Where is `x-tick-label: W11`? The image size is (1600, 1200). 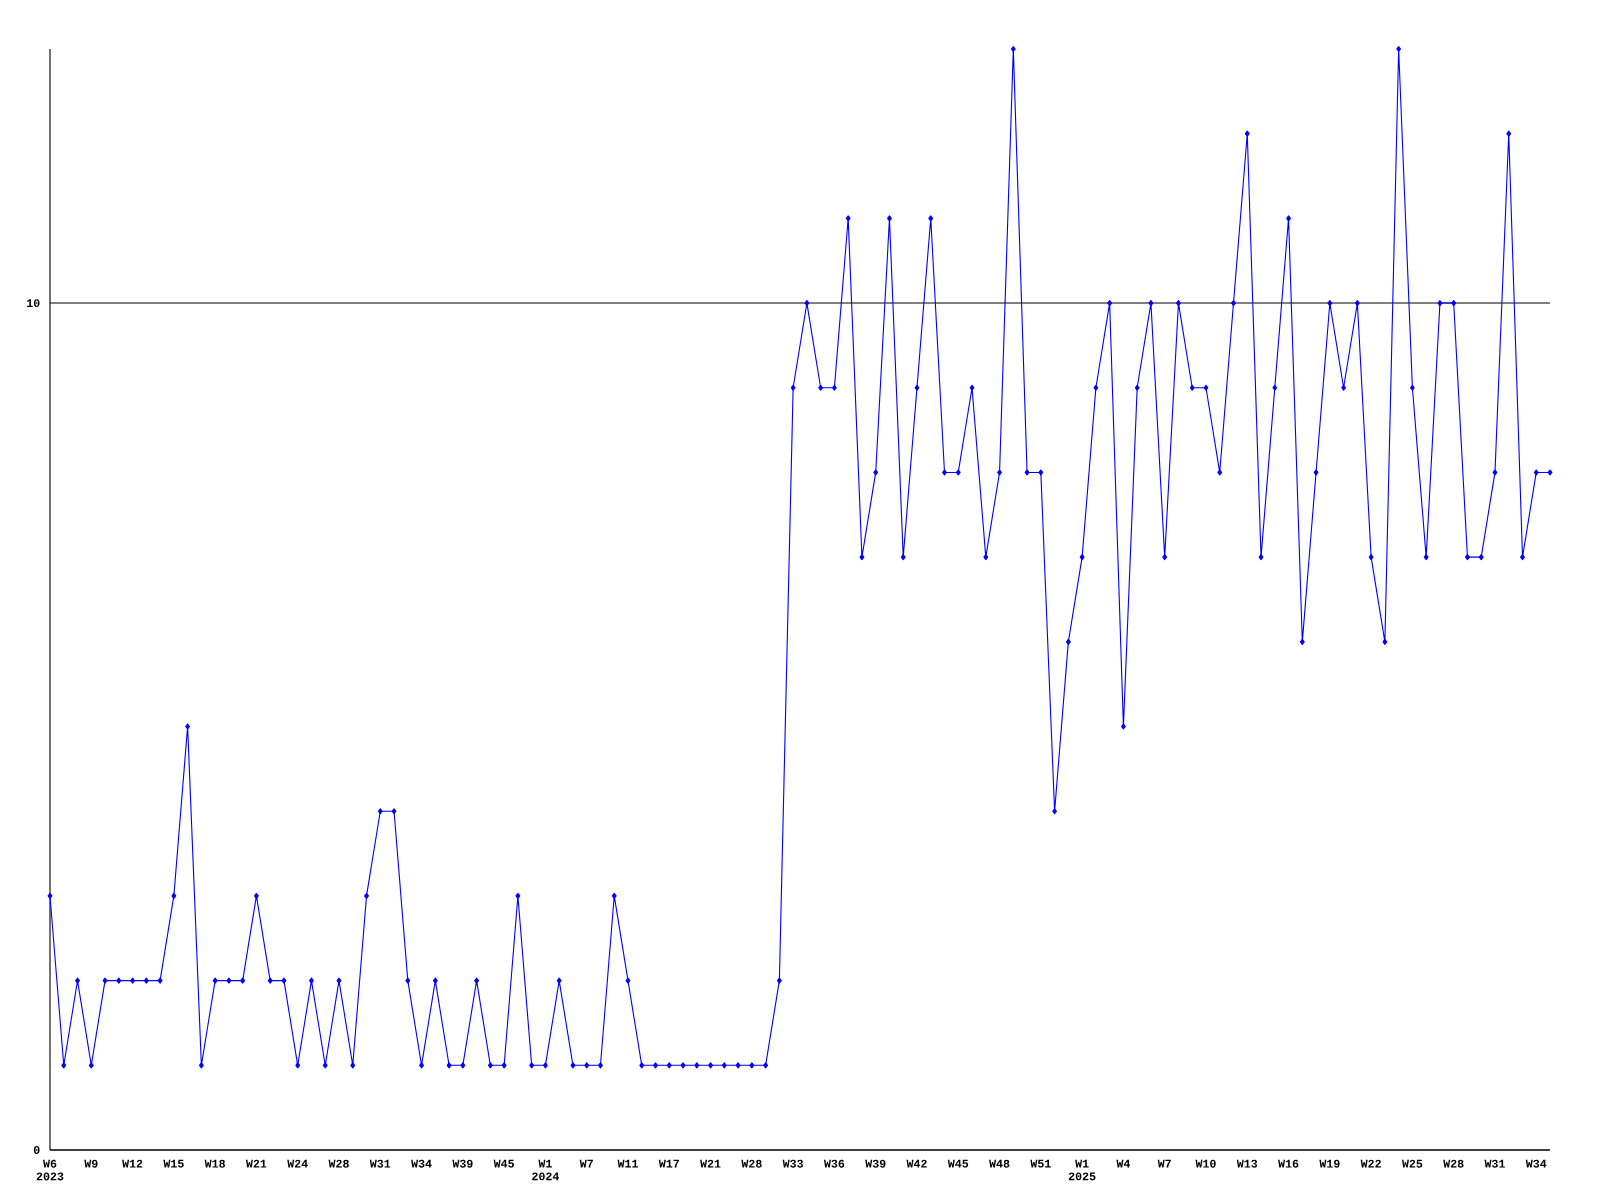
x-tick-label: W11 is located at coordinates (627, 1163).